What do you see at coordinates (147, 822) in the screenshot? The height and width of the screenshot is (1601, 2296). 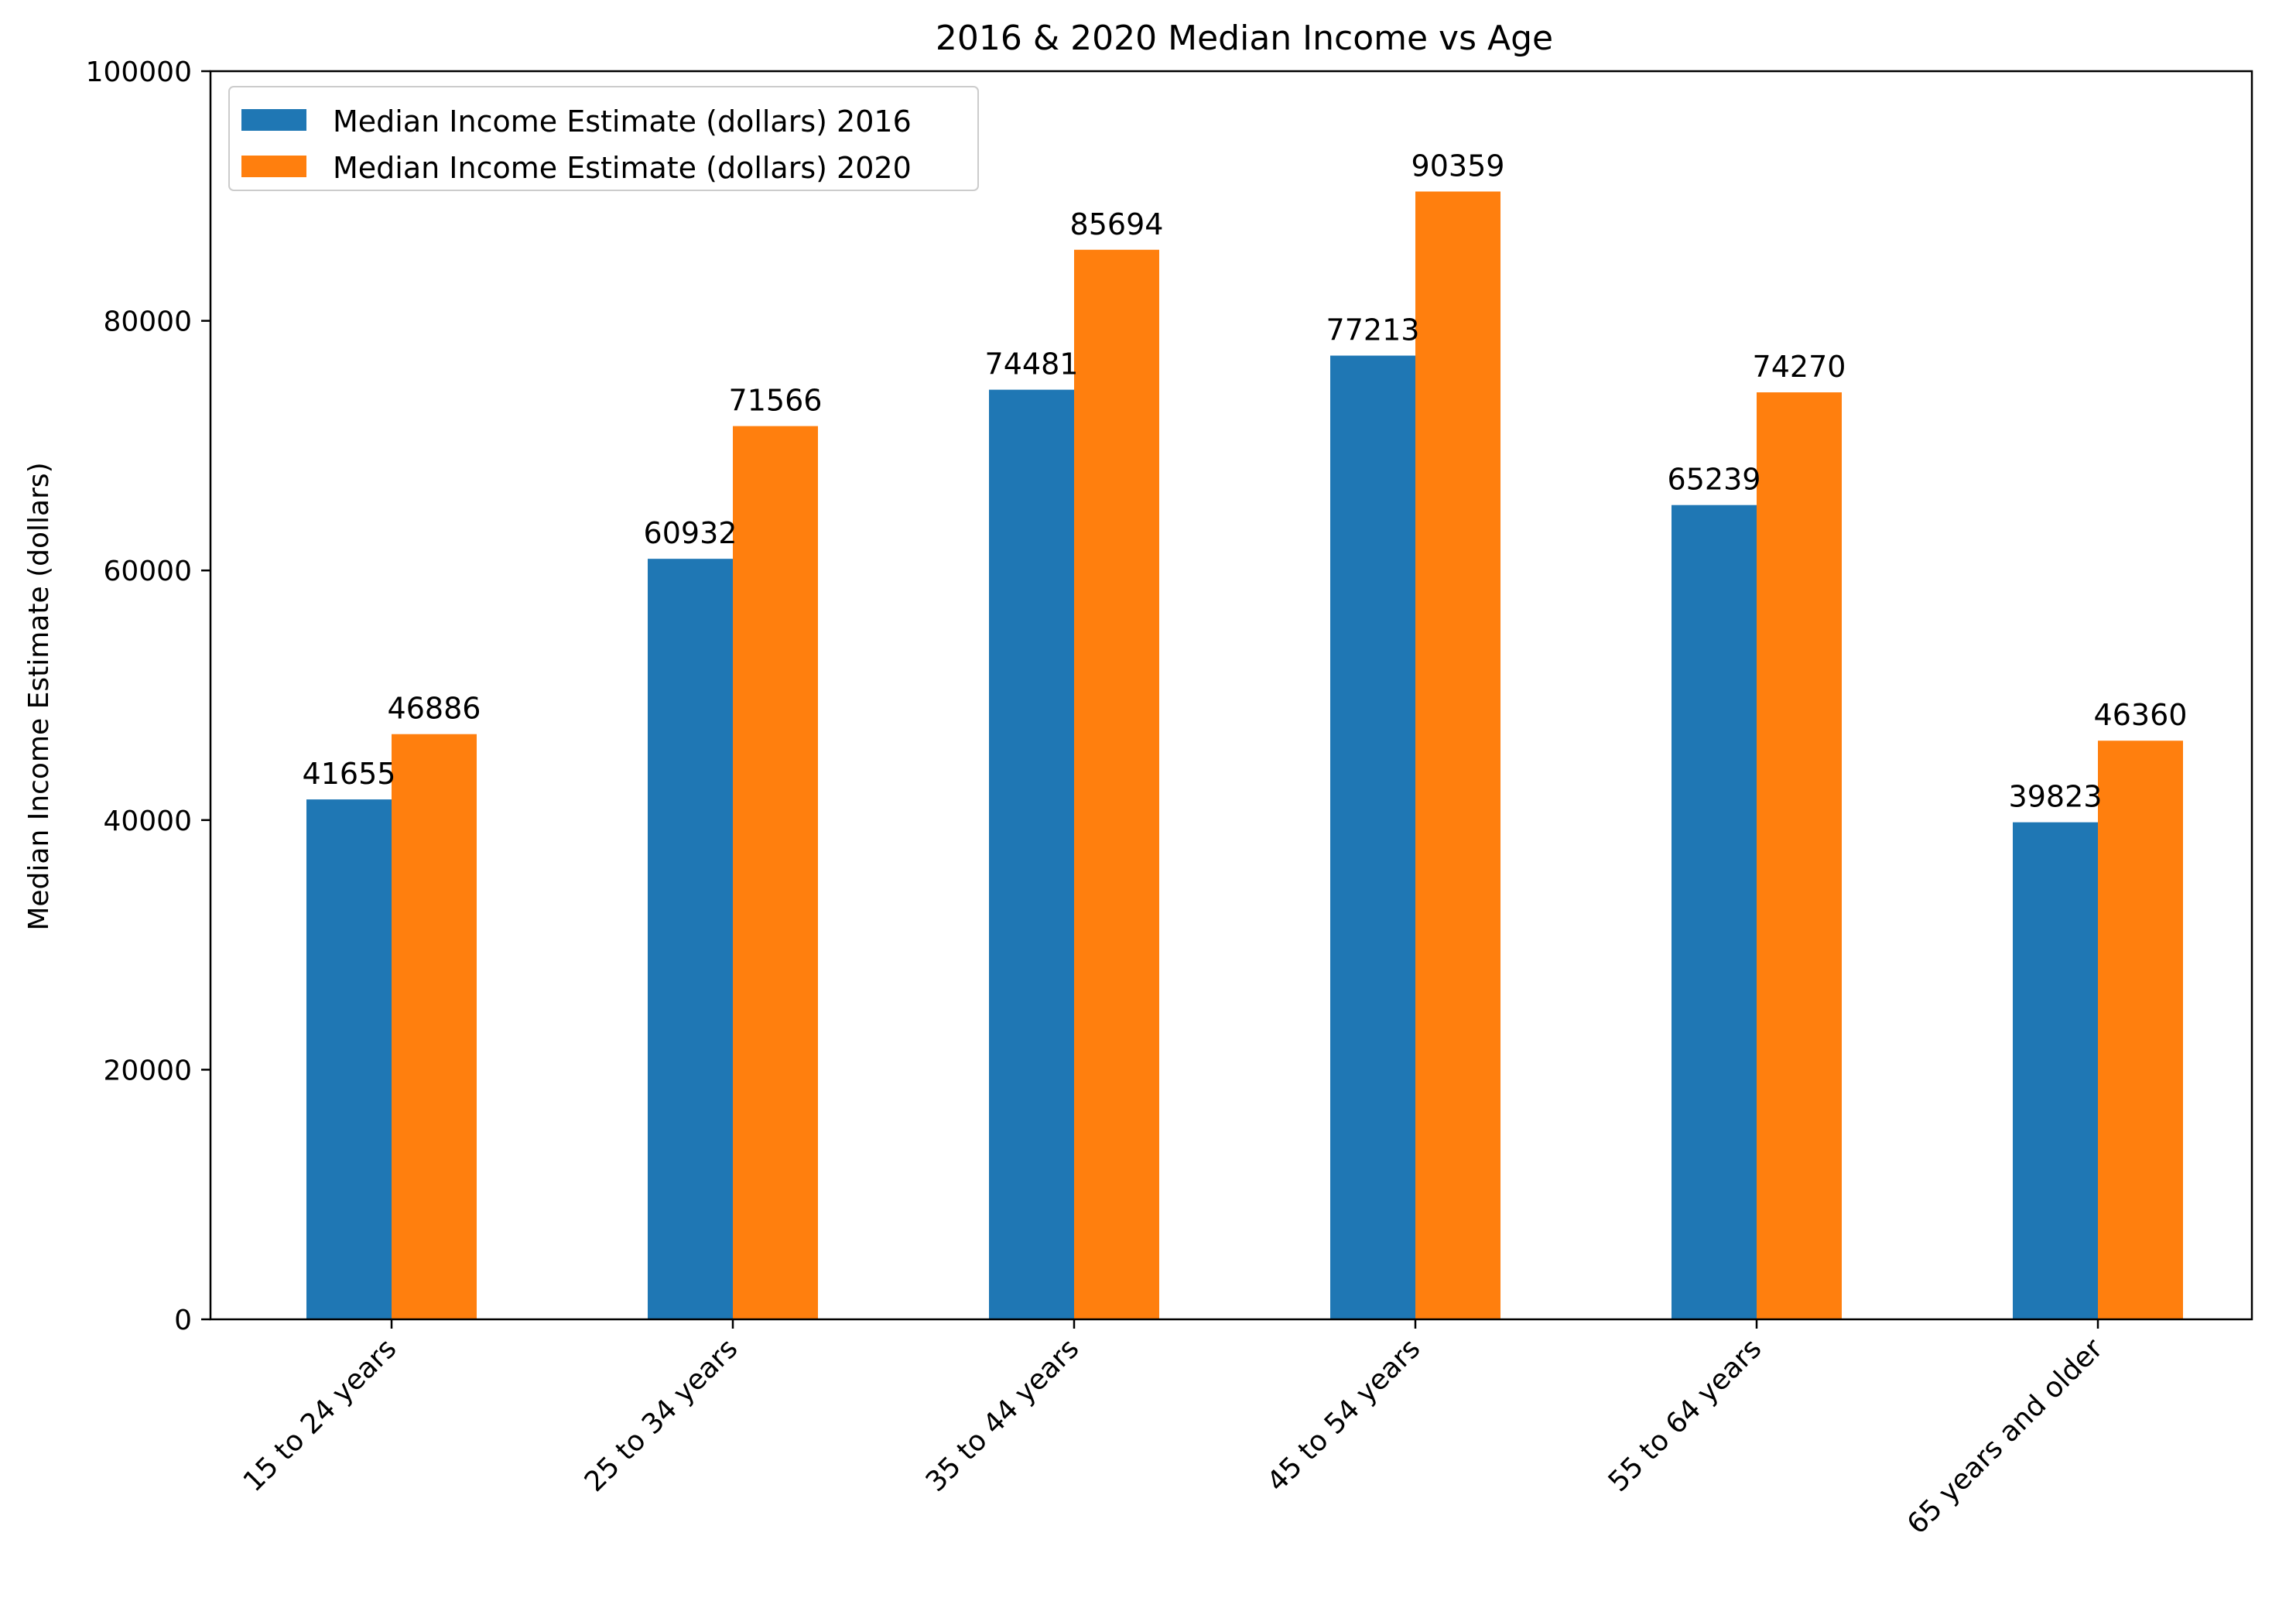 I see `y-tick-label: 40000` at bounding box center [147, 822].